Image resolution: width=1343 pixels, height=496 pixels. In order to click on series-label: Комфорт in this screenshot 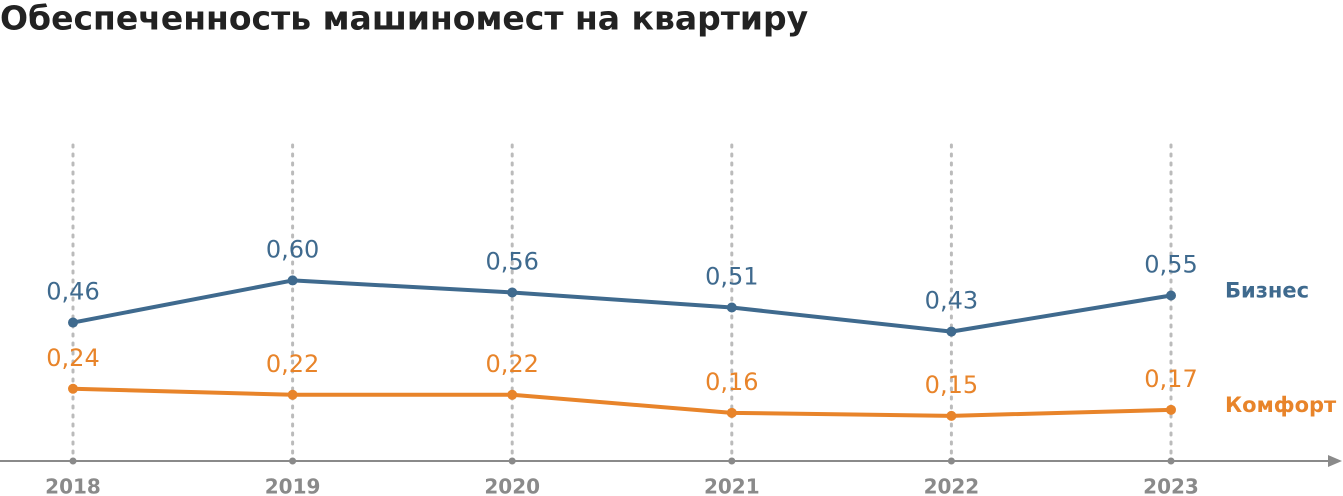, I will do `click(1281, 405)`.